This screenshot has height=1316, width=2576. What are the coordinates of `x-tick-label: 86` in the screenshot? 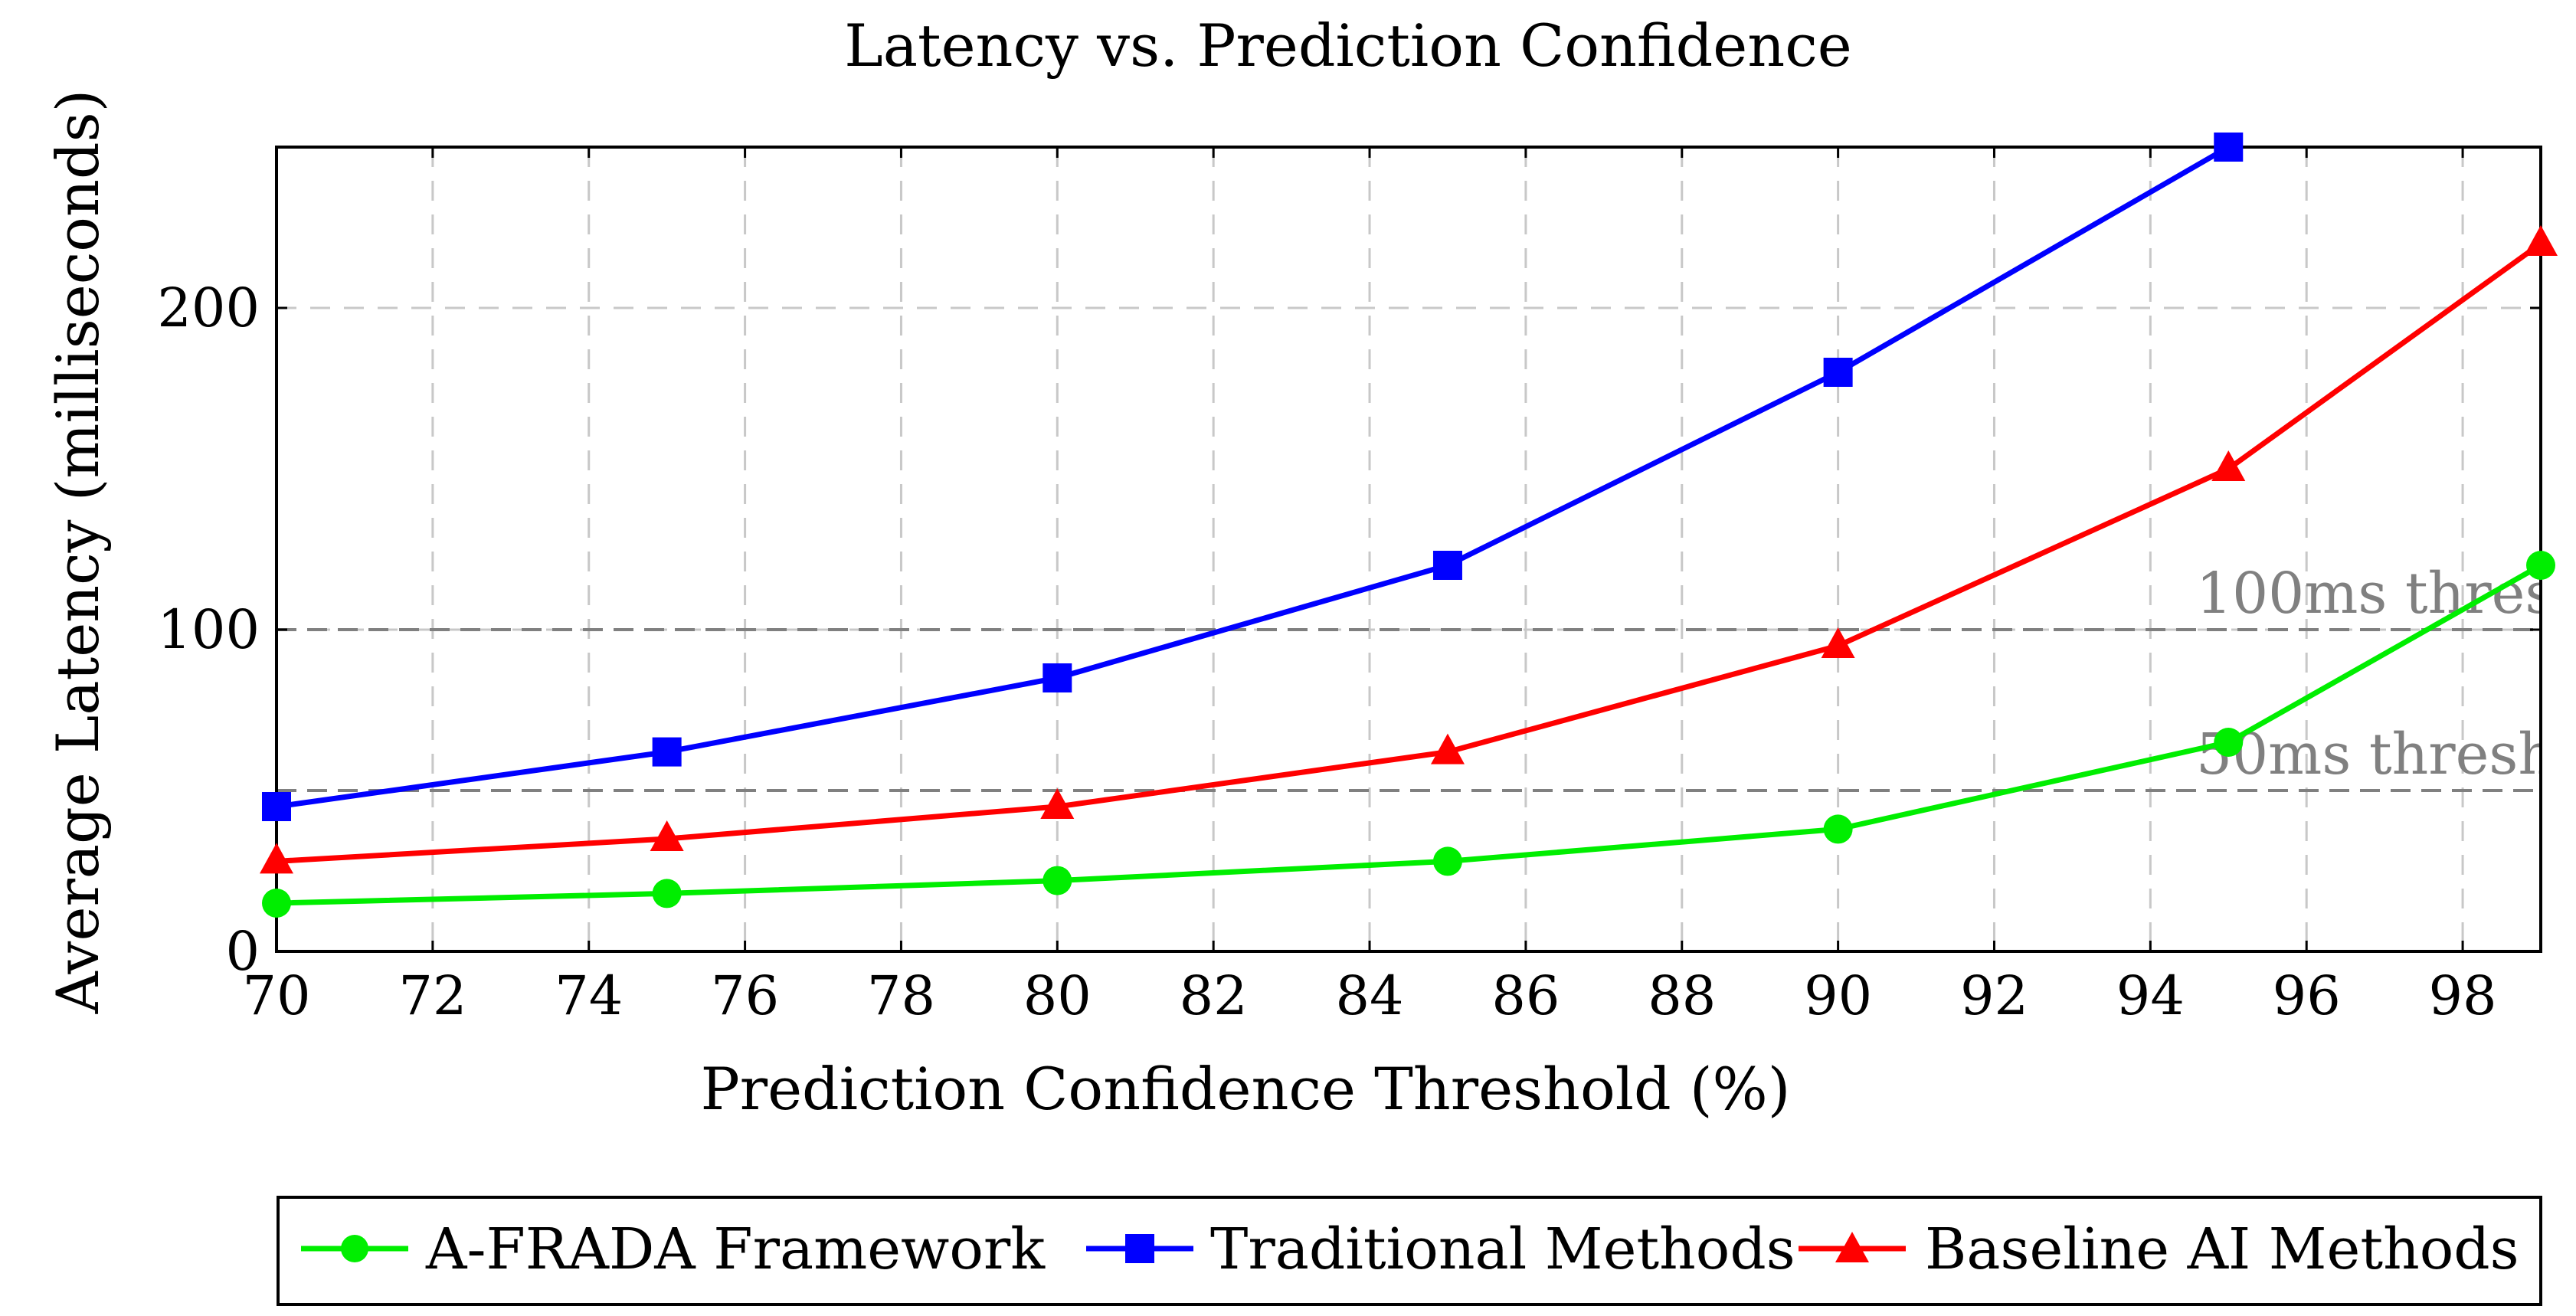 It's located at (1525, 995).